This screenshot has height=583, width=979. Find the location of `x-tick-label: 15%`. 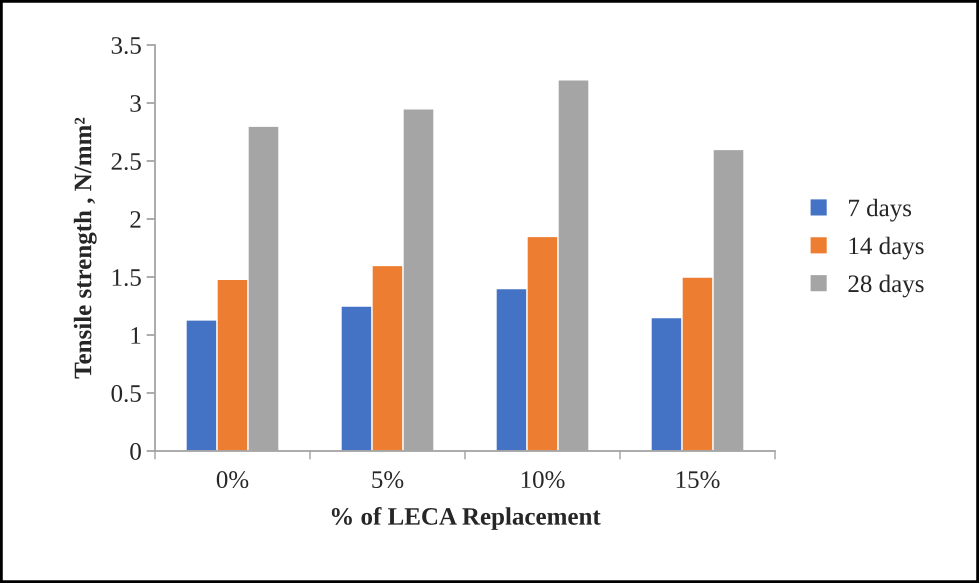

x-tick-label: 15% is located at coordinates (698, 479).